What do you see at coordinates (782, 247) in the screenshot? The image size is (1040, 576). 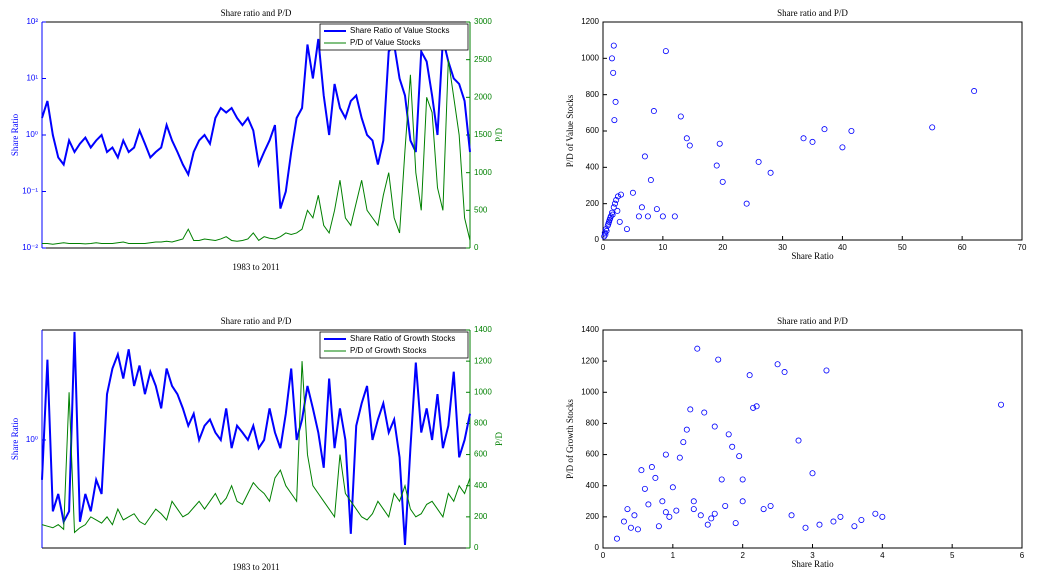 I see `x-tick-label: 30` at bounding box center [782, 247].